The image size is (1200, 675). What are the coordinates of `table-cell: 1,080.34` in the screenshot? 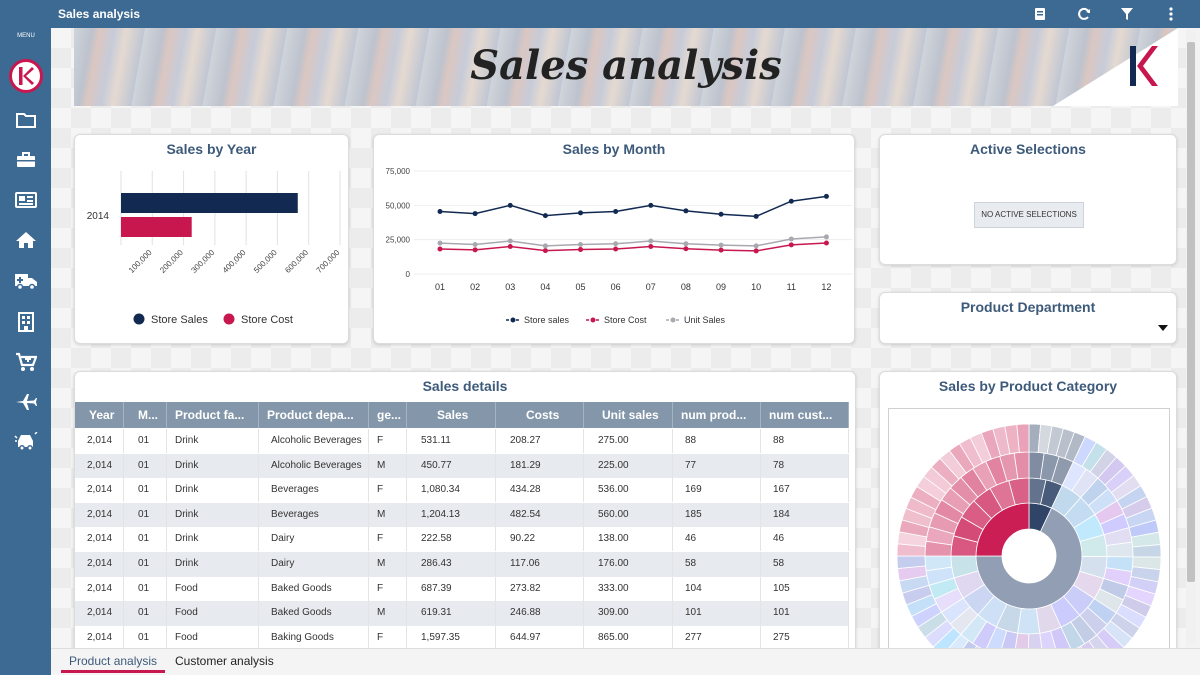 It's located at (451, 490).